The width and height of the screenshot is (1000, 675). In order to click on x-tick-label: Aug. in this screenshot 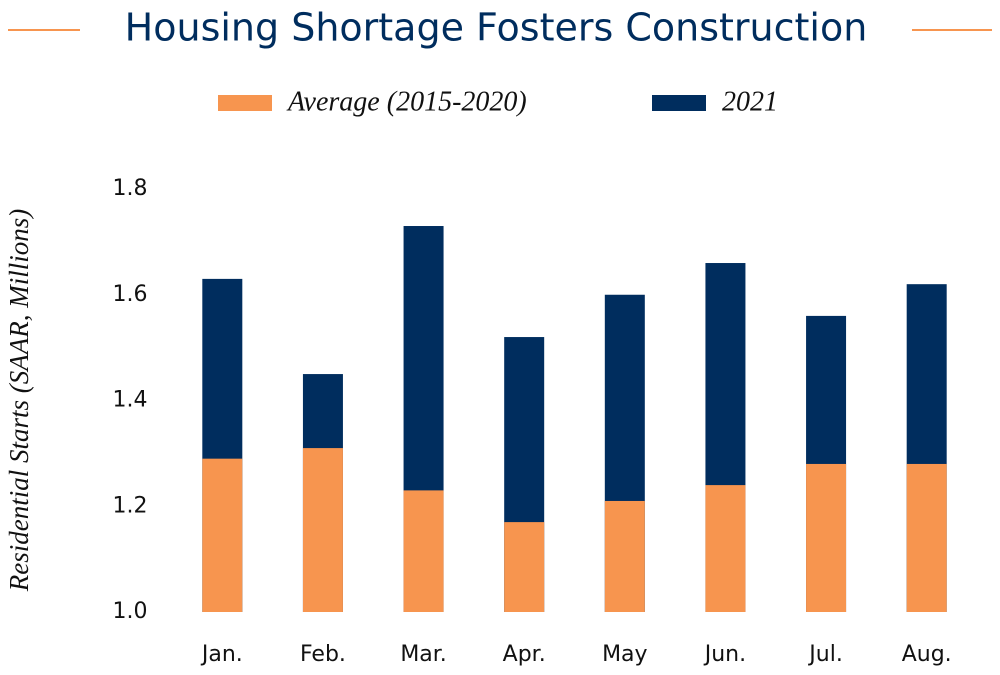, I will do `click(927, 654)`.